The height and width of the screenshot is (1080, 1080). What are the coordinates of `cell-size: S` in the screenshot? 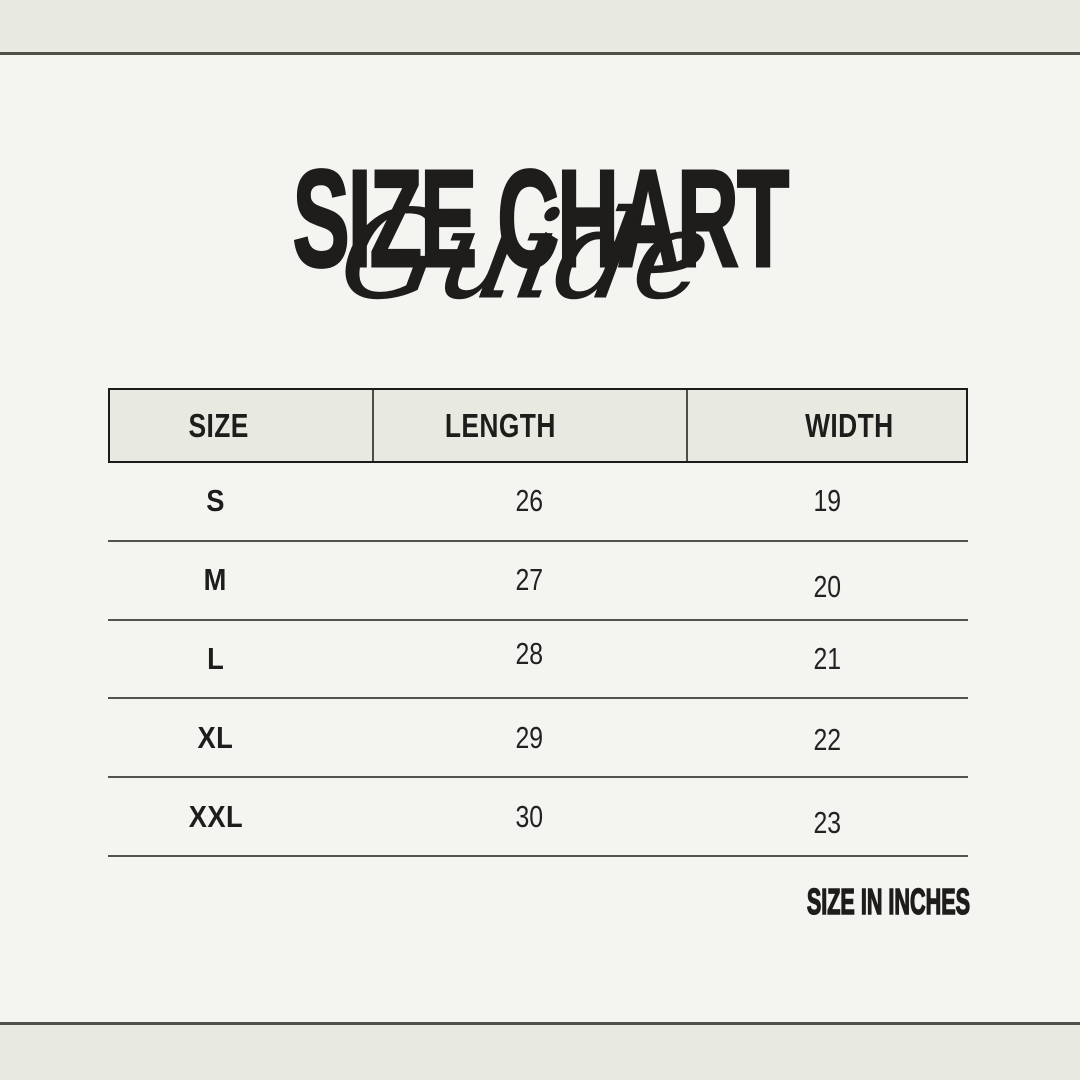 It's located at (215, 501).